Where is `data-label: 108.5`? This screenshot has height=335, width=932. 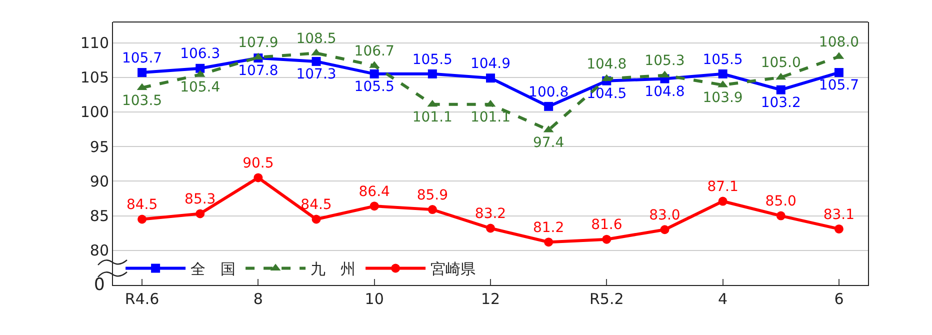
data-label: 108.5 is located at coordinates (316, 39).